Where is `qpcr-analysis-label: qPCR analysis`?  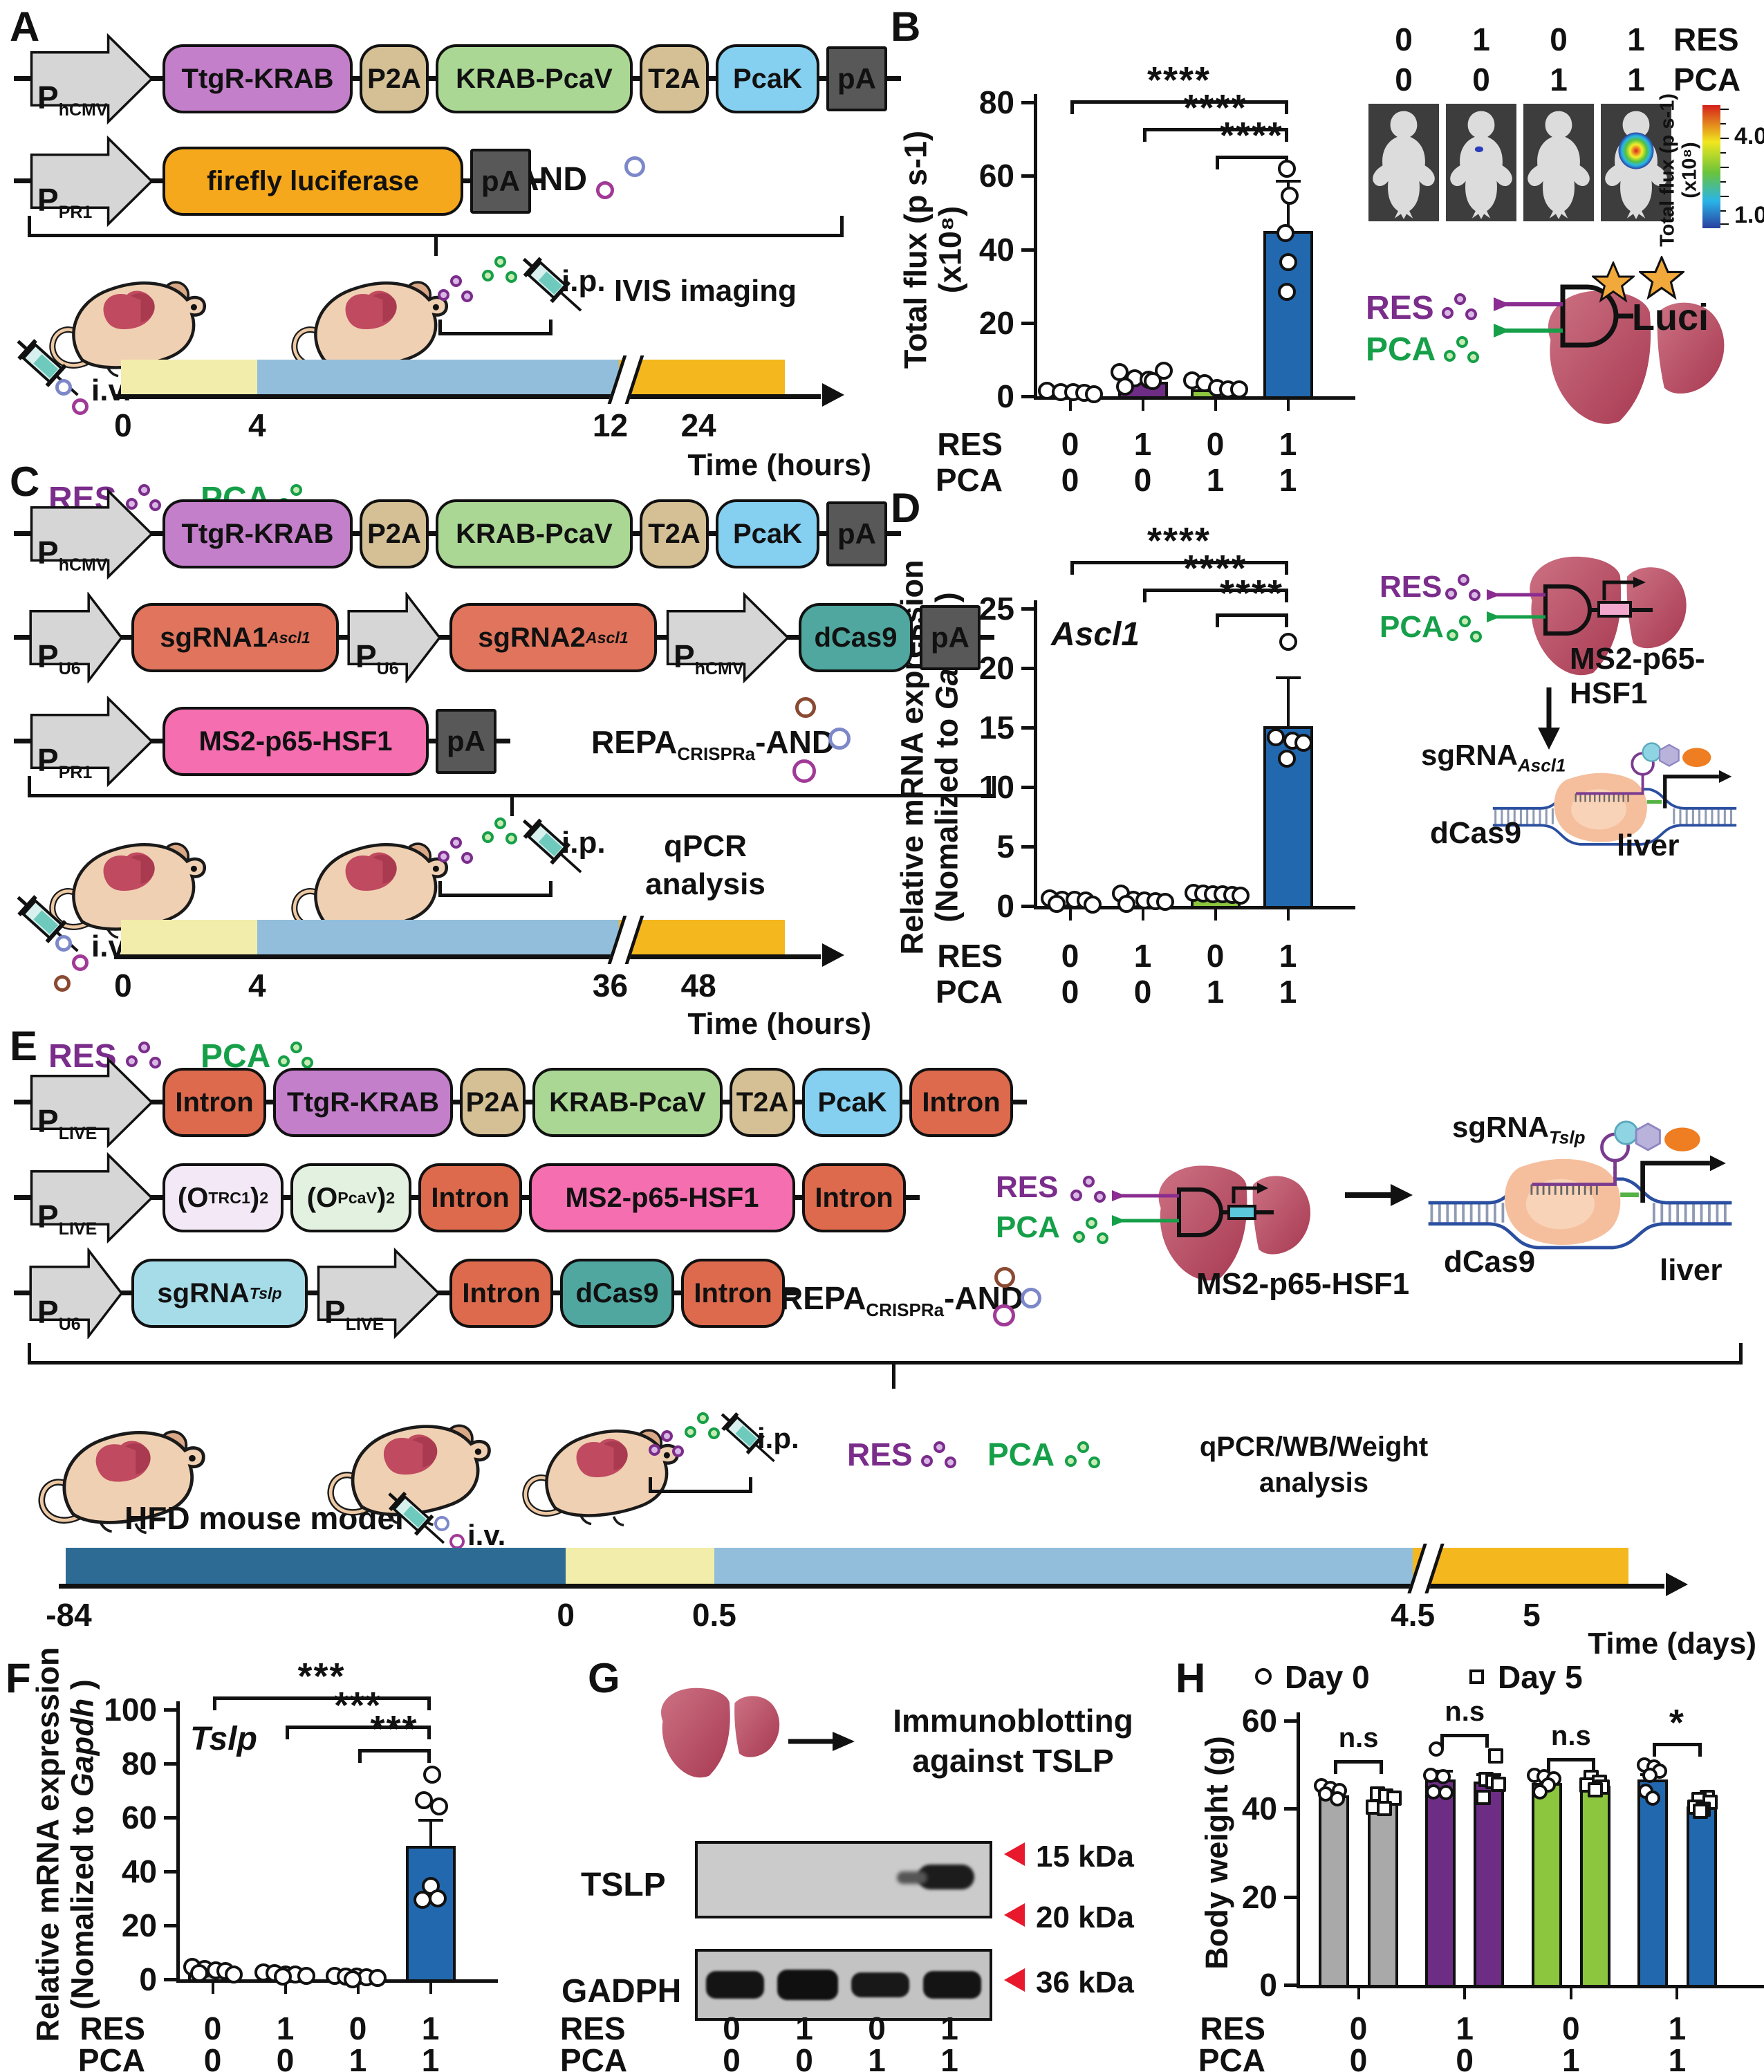
qpcr-analysis-label: qPCR analysis is located at coordinates (705, 865).